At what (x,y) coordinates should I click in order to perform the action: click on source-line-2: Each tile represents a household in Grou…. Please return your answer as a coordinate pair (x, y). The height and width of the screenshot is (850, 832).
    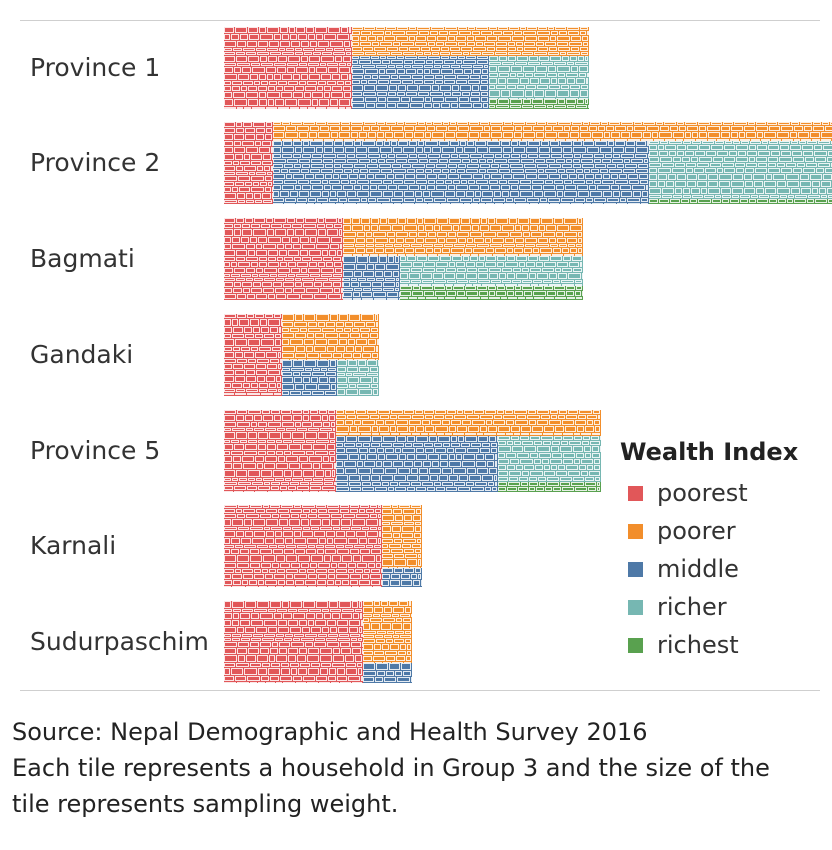
    Looking at the image, I should click on (391, 768).